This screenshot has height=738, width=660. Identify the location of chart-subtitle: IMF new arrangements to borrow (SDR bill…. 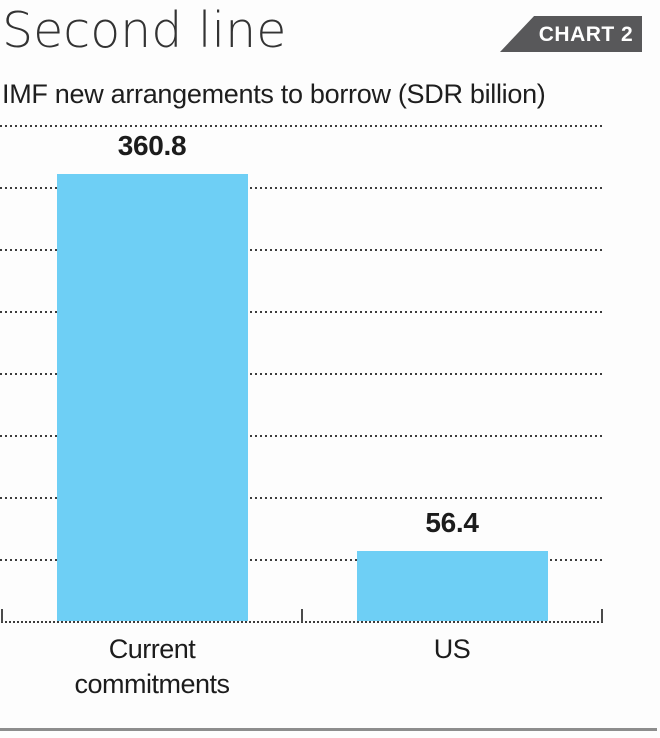
(274, 94).